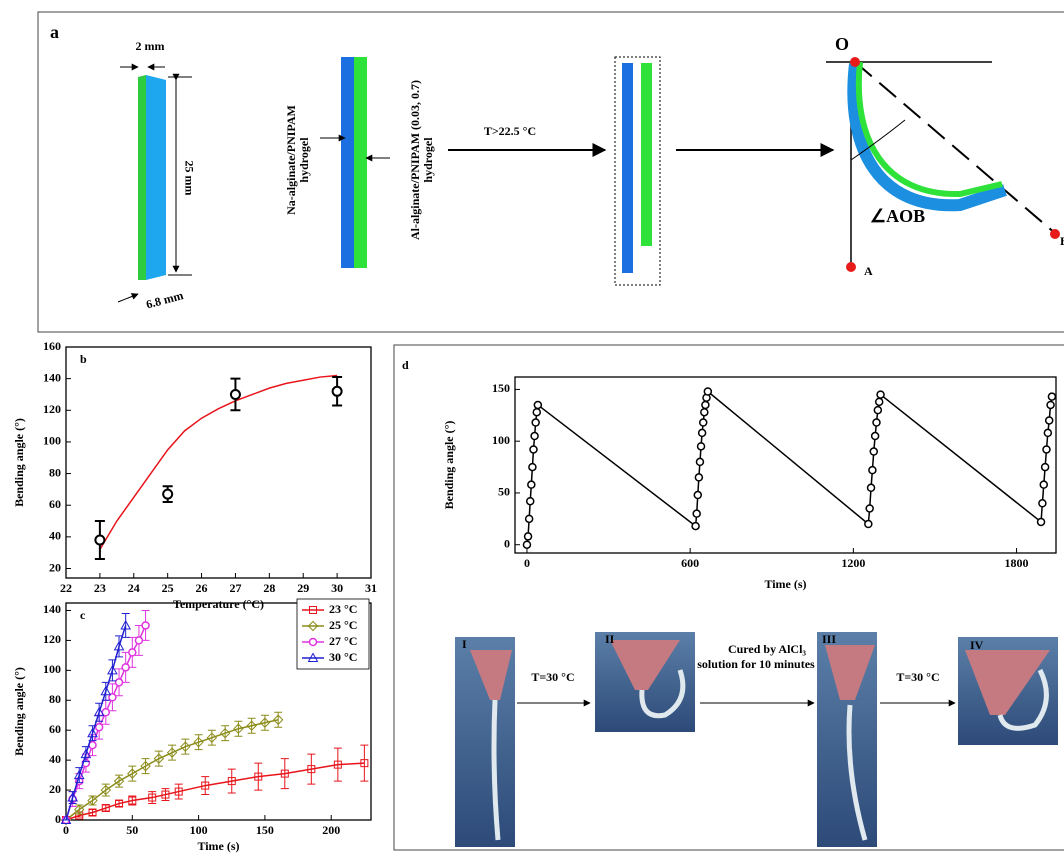 This screenshot has height=862, width=1064. Describe the element at coordinates (134, 588) in the screenshot. I see `x-tick-label: 24` at that location.